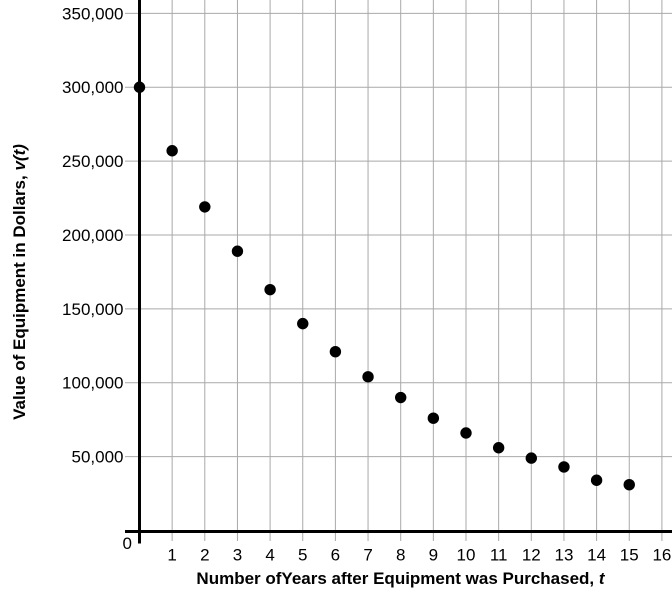 The height and width of the screenshot is (594, 672). I want to click on y-axis-title: Value of Equipment in Dollars, v(t), so click(19, 282).